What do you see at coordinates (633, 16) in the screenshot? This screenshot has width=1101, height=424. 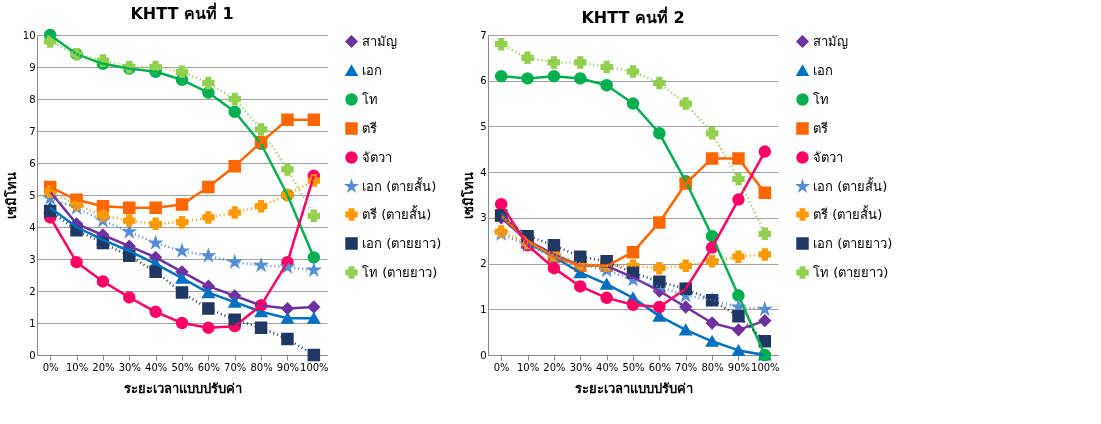 I see `chart-title: KHTT คนที่ 2` at bounding box center [633, 16].